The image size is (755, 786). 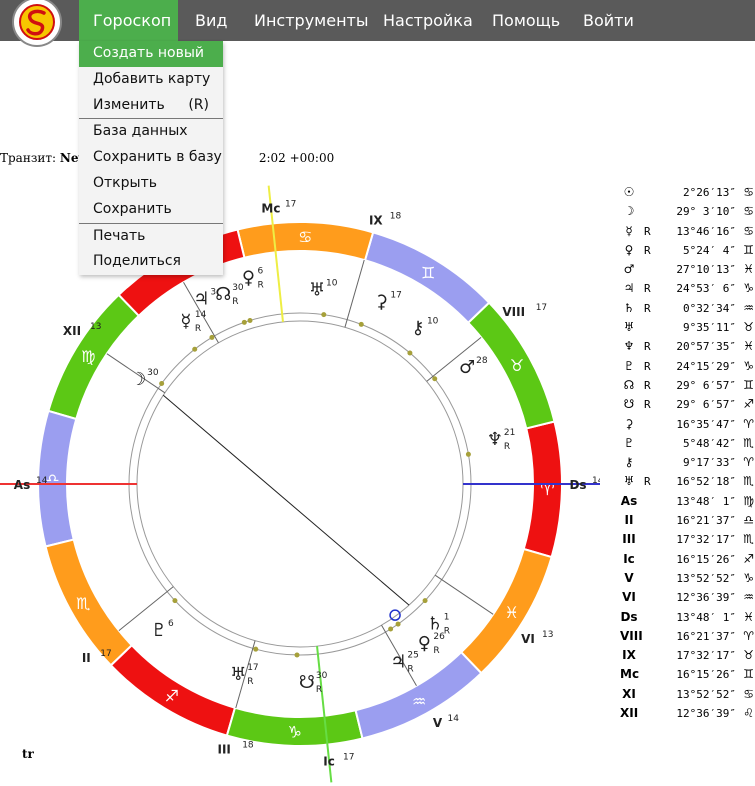 I want to click on menu-item-database: База данных, so click(x=151, y=132).